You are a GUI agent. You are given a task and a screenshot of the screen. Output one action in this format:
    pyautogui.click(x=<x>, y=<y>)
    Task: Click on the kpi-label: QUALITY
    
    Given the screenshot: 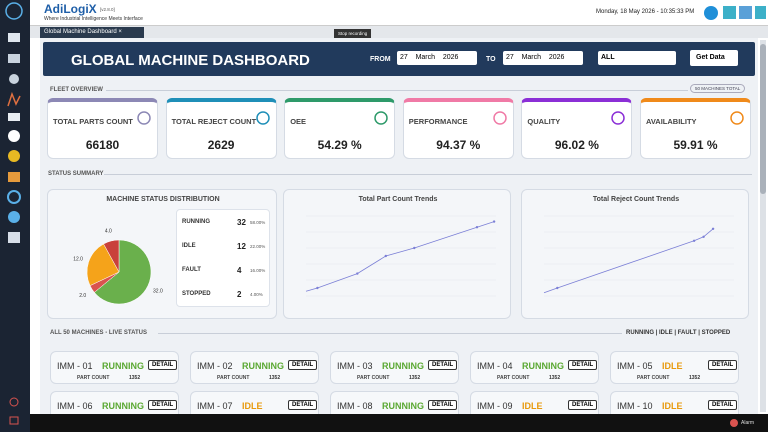 What is the action you would take?
    pyautogui.click(x=544, y=121)
    